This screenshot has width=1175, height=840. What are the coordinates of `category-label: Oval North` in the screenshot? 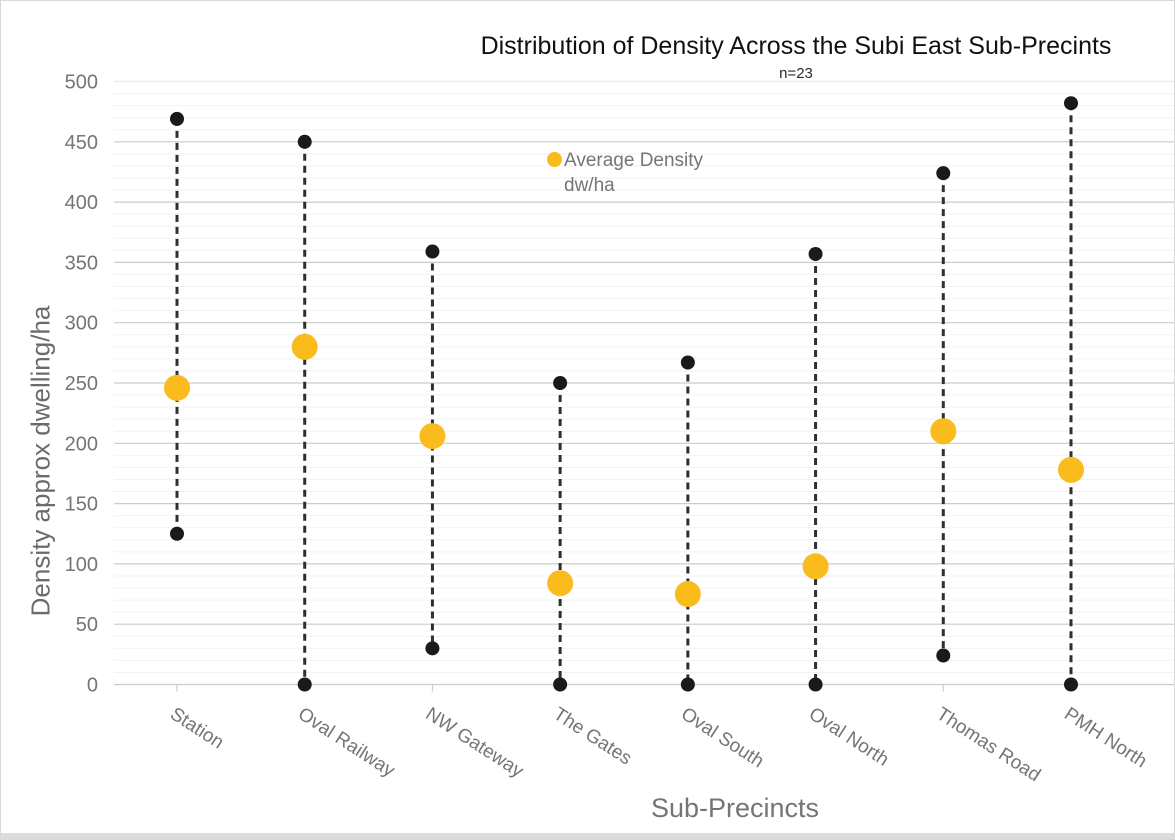 It's located at (849, 737).